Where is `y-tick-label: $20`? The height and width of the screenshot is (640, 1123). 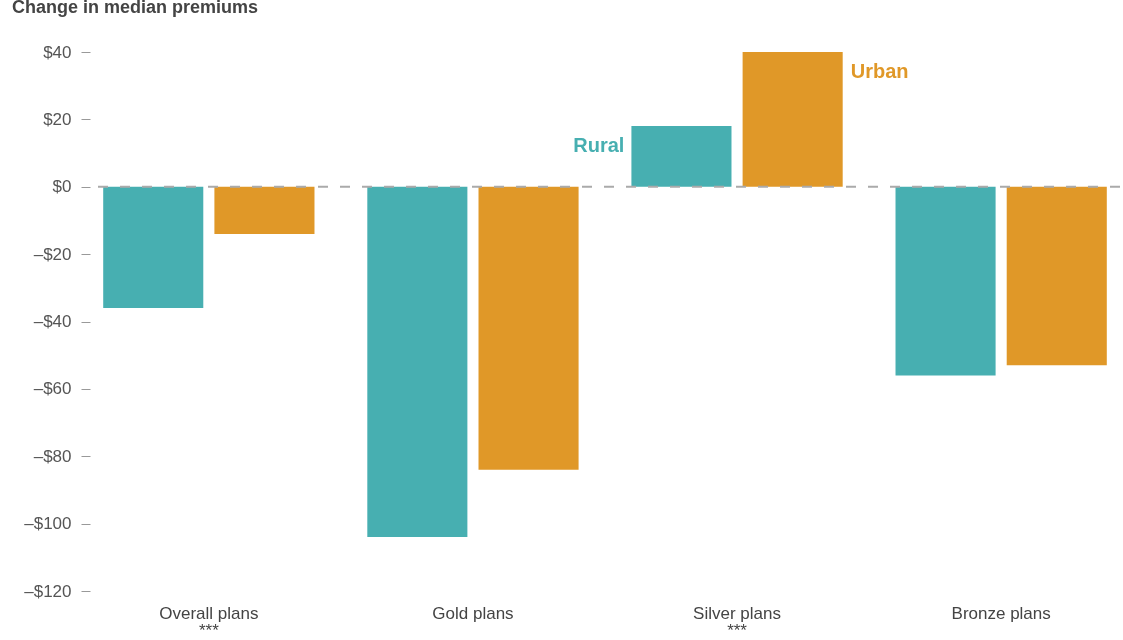
y-tick-label: $20 is located at coordinates (57, 119).